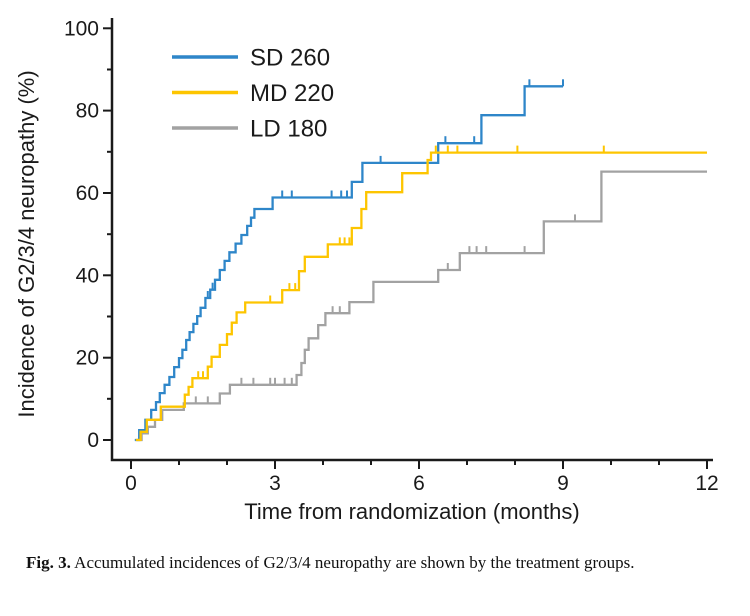 The width and height of the screenshot is (750, 616). What do you see at coordinates (87, 111) in the screenshot?
I see `y-tick-label: 80` at bounding box center [87, 111].